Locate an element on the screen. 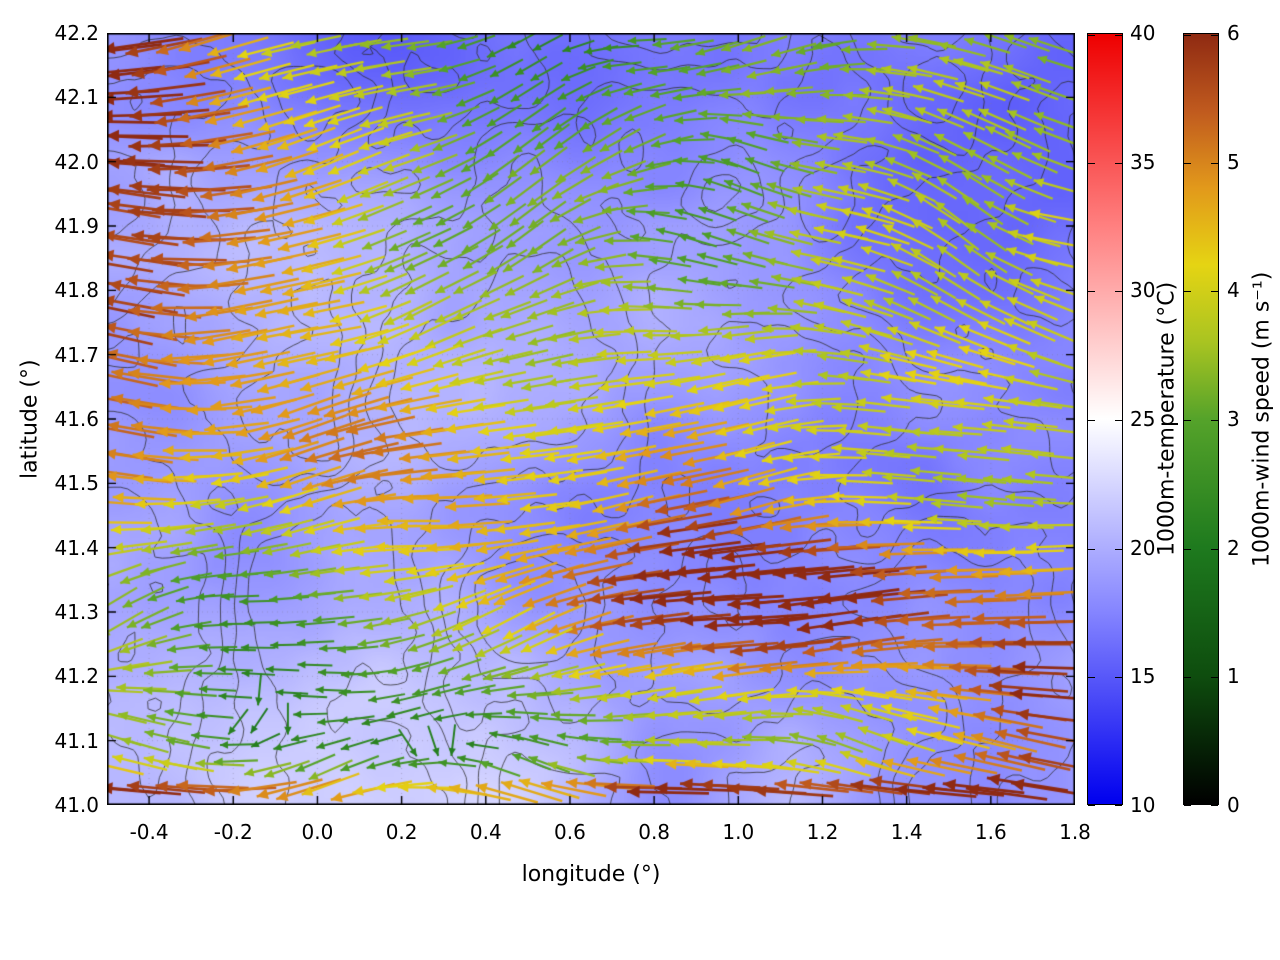 The width and height of the screenshot is (1280, 960). x-tick-label: 0.0 is located at coordinates (317, 832).